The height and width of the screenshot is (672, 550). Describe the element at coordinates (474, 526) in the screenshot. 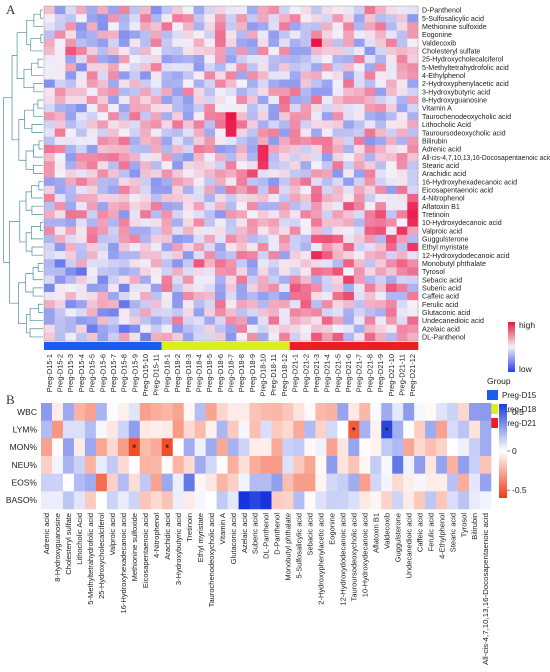

I see `corr-col-label-bilirubin: Bilirubin` at that location.